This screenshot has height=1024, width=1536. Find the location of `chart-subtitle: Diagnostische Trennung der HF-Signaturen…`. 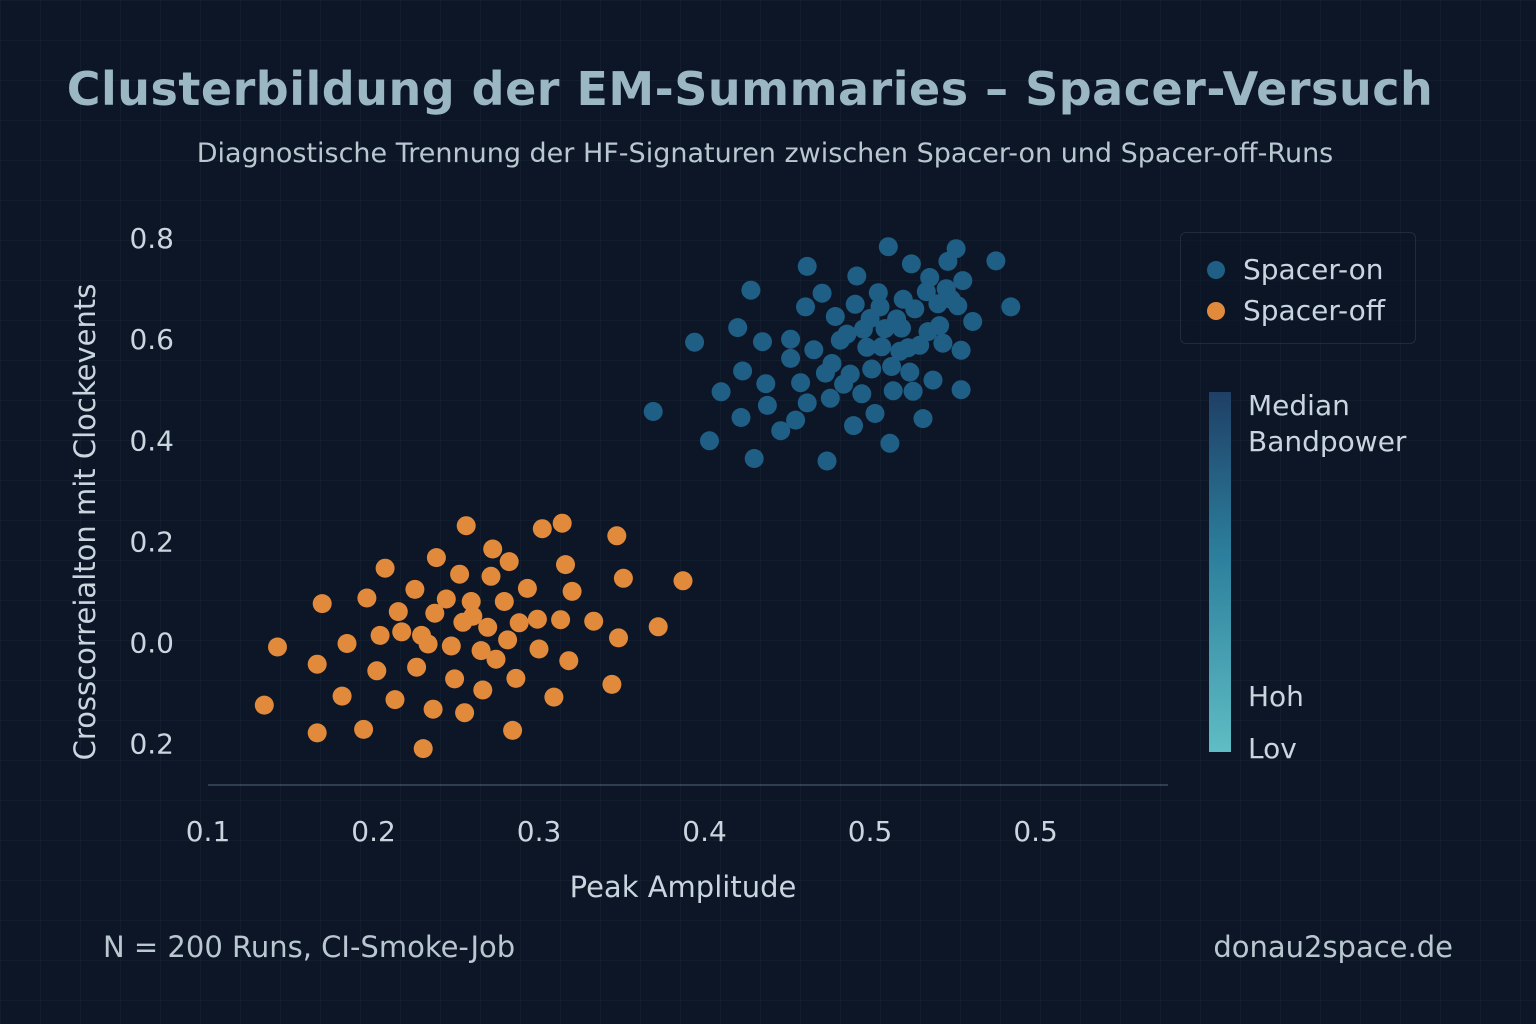

chart-subtitle: Diagnostische Trennung der HF-Signaturen… is located at coordinates (765, 153).